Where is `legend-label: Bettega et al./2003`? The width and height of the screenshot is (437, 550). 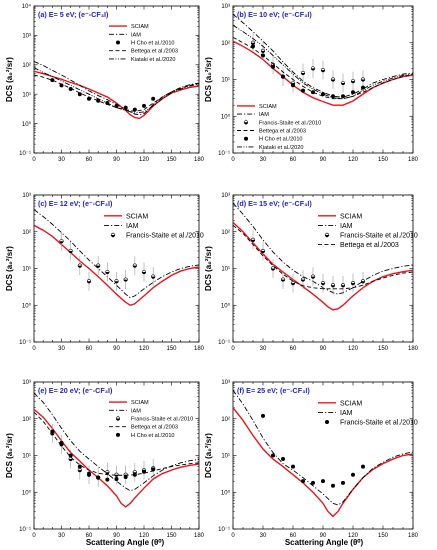
legend-label: Bettega et al./2003 is located at coordinates (154, 428).